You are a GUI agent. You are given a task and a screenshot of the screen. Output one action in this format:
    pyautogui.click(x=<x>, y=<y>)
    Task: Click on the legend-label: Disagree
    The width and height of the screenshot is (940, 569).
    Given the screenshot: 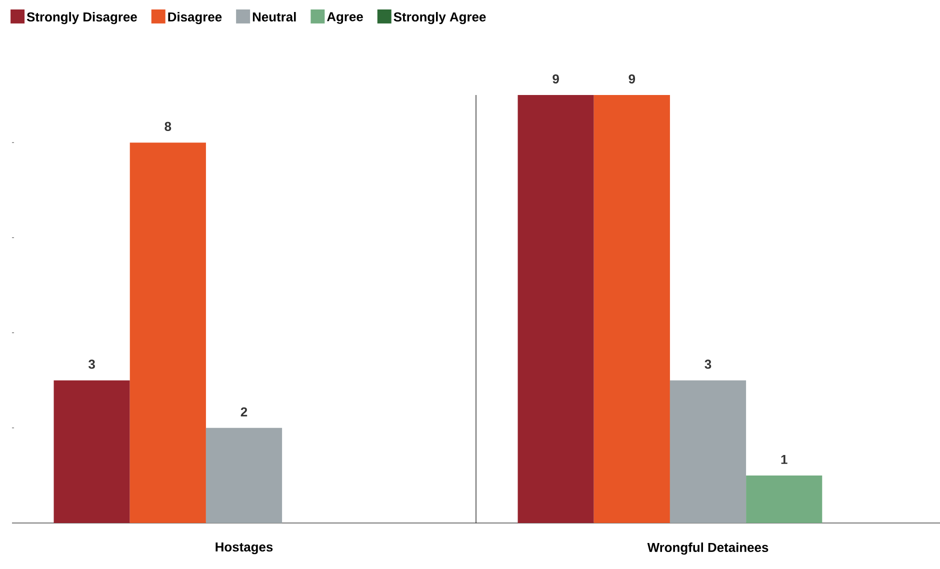 What is the action you would take?
    pyautogui.click(x=195, y=18)
    